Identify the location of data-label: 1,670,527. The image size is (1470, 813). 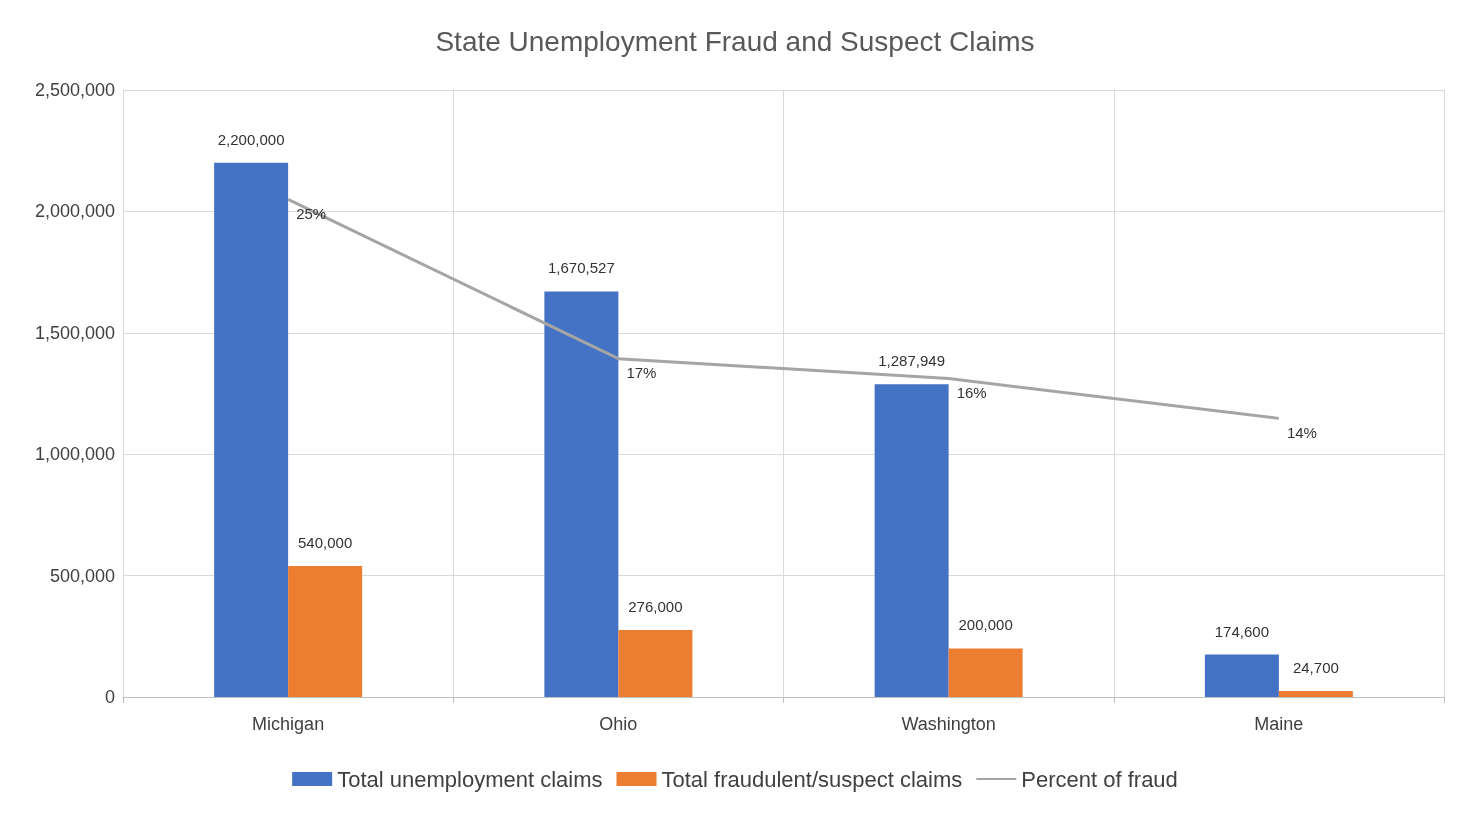
(581, 268).